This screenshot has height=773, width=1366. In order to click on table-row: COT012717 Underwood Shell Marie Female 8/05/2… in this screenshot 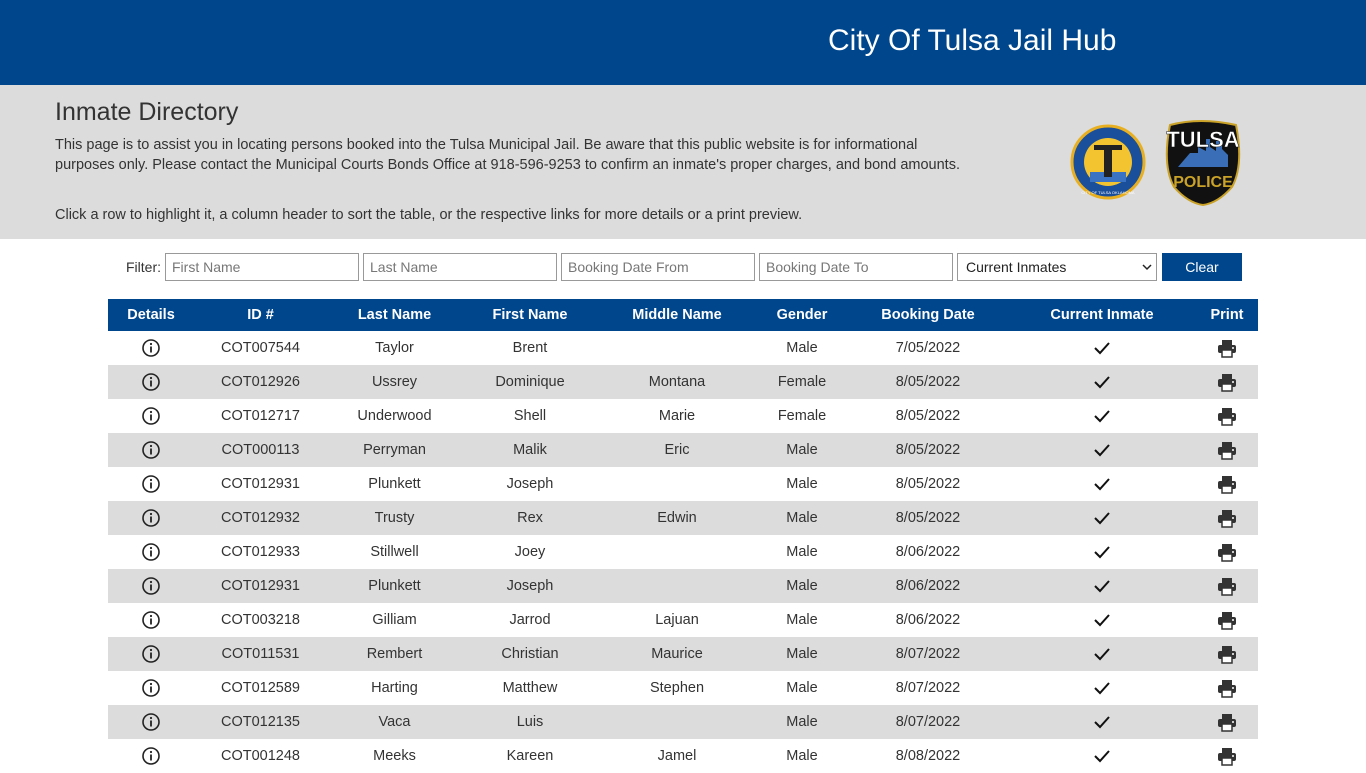, I will do `click(683, 416)`.